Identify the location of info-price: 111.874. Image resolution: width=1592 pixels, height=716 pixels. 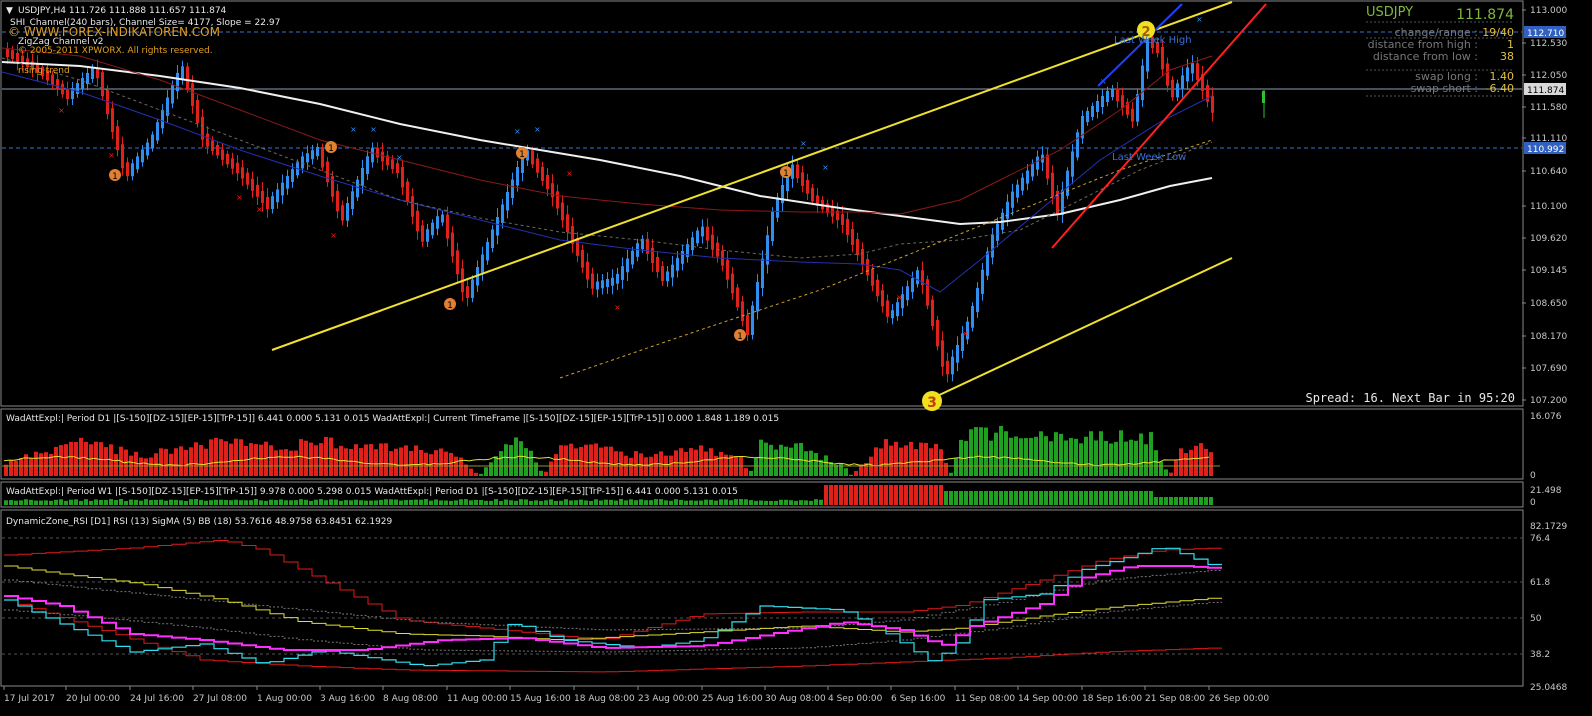
(1485, 15).